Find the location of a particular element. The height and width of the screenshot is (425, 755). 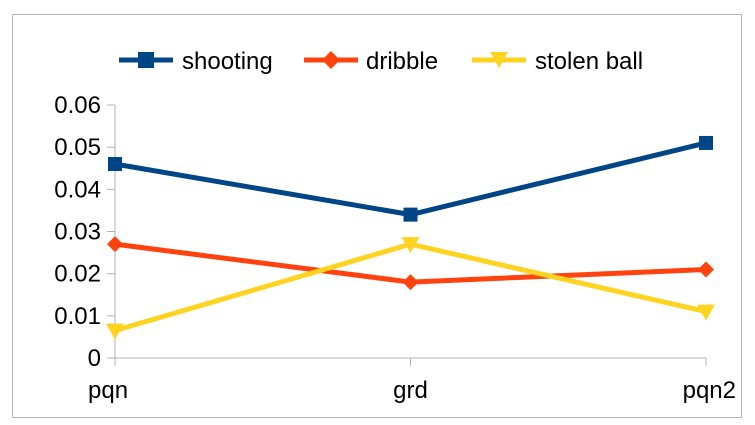

y-tick-label: 0.03 is located at coordinates (77, 232).